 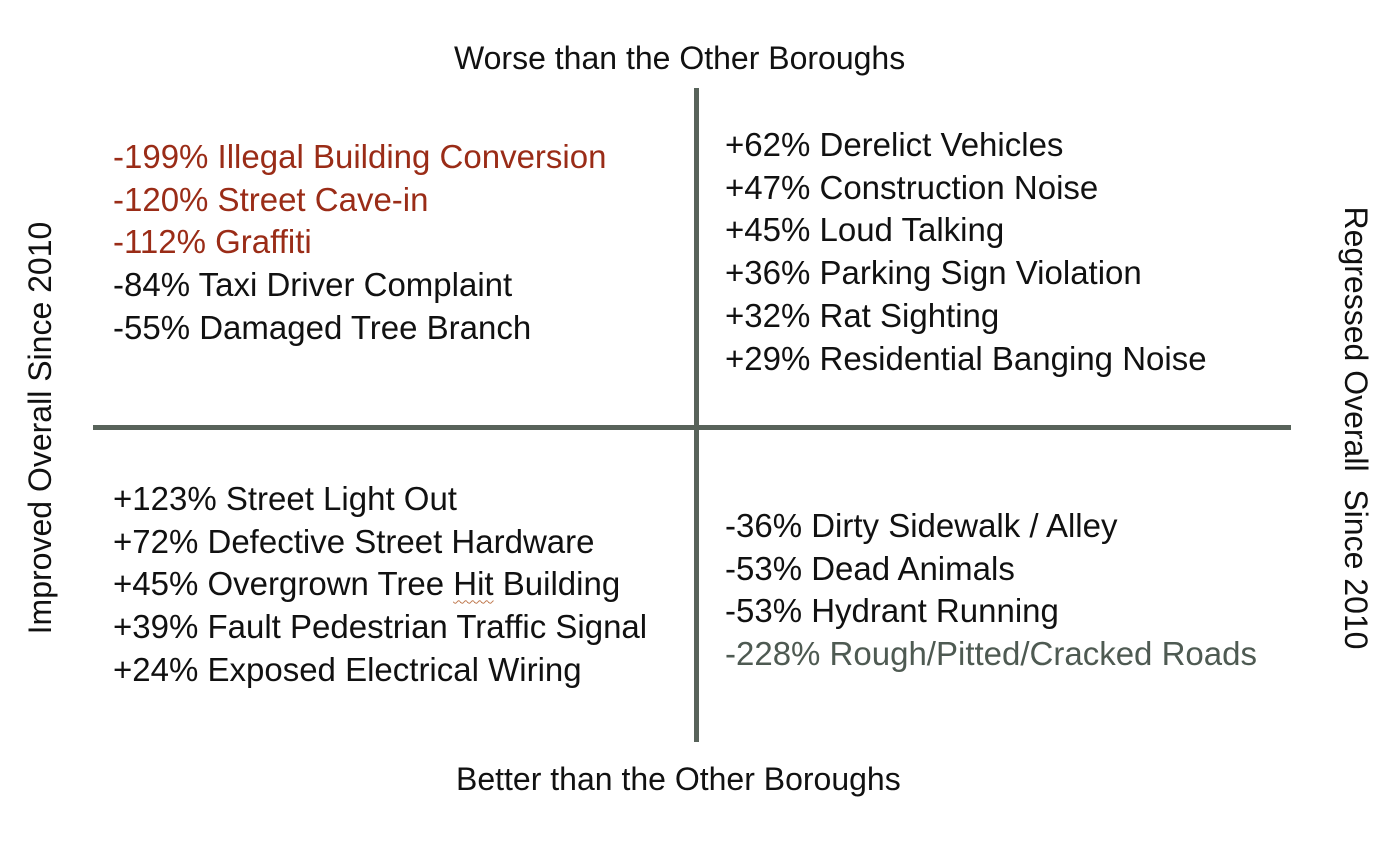 I want to click on axis-label-left: Improved Overall Since 2010, so click(x=40, y=428).